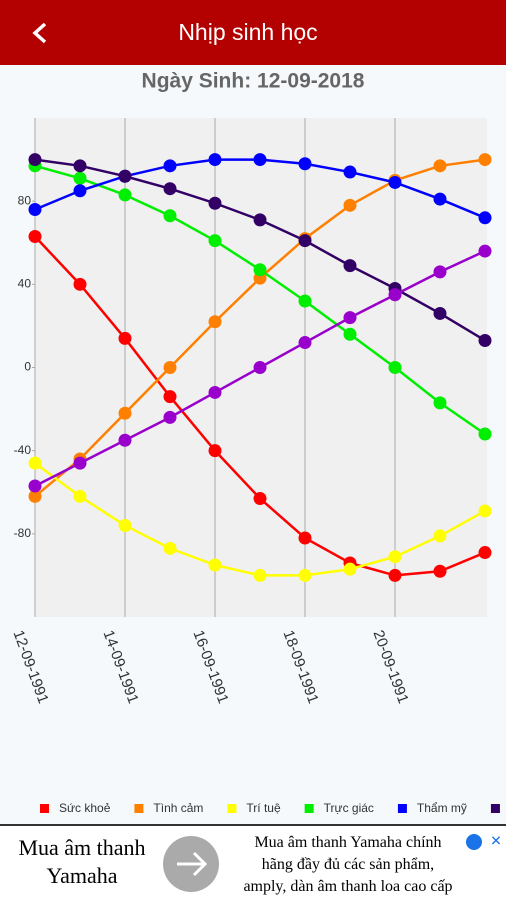  I want to click on chart-title: Ngày Sinh: 12-09-2018, so click(253, 81).